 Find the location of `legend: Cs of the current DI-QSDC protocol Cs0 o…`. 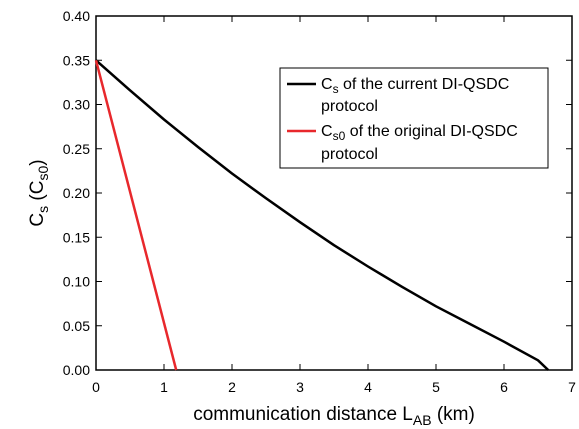

legend: Cs of the current DI-QSDC protocol Cs0 o… is located at coordinates (414, 118).